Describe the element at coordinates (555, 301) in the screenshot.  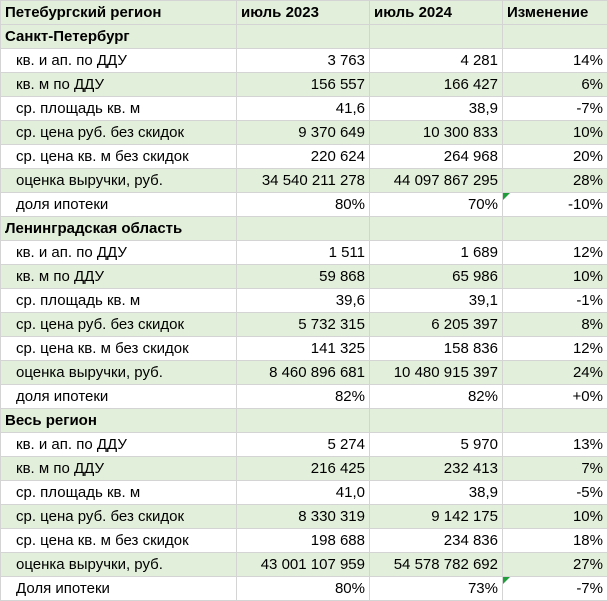
I see `value-change: -1%` at that location.